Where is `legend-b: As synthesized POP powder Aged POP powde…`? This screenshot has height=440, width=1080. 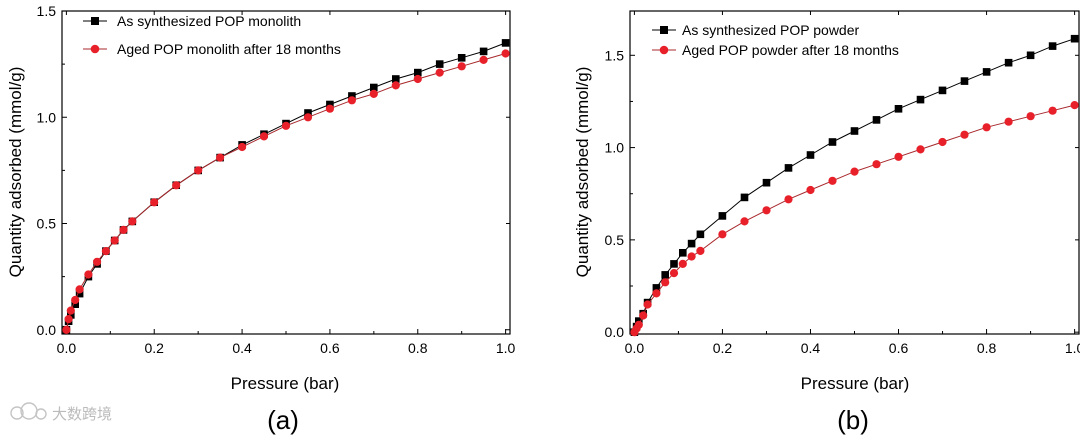 legend-b: As synthesized POP powder Aged POP powde… is located at coordinates (775, 40).